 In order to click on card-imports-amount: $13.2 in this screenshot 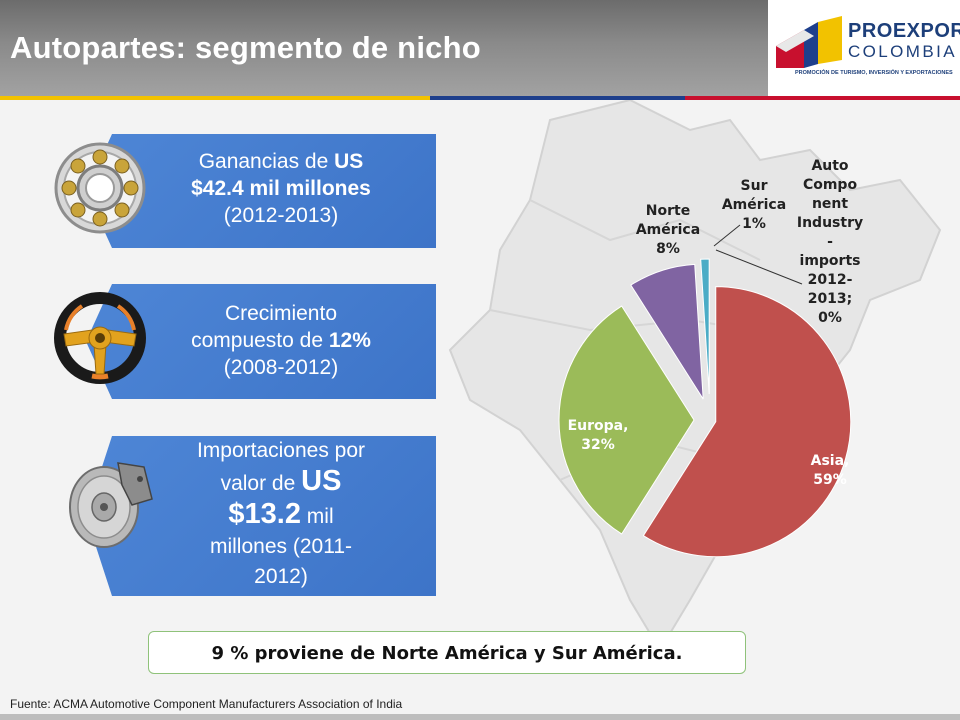, I will do `click(264, 514)`.